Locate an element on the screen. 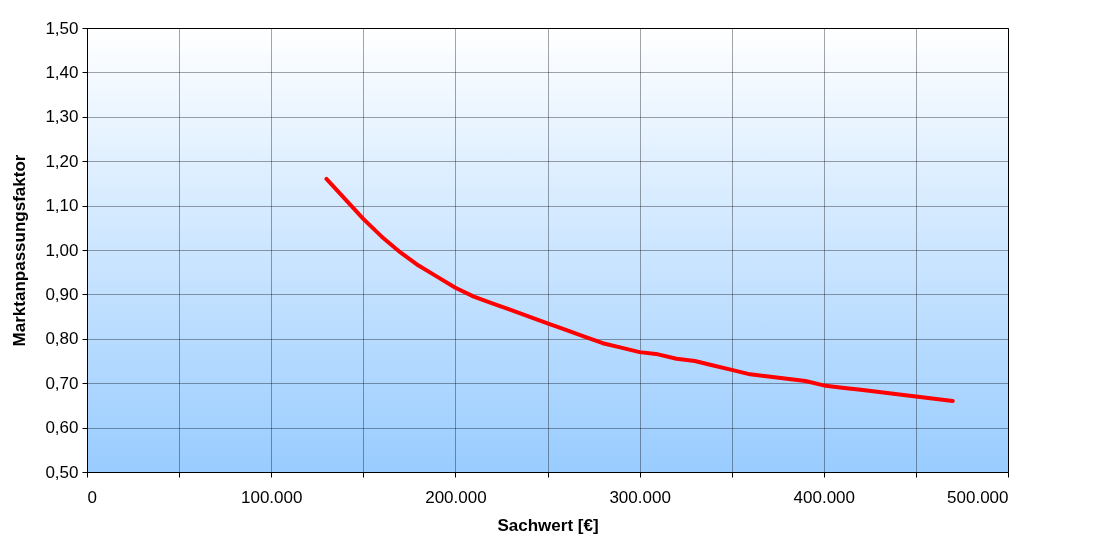 The height and width of the screenshot is (552, 1110). y-axis-title: Marktanpassungsfaktor is located at coordinates (20, 250).